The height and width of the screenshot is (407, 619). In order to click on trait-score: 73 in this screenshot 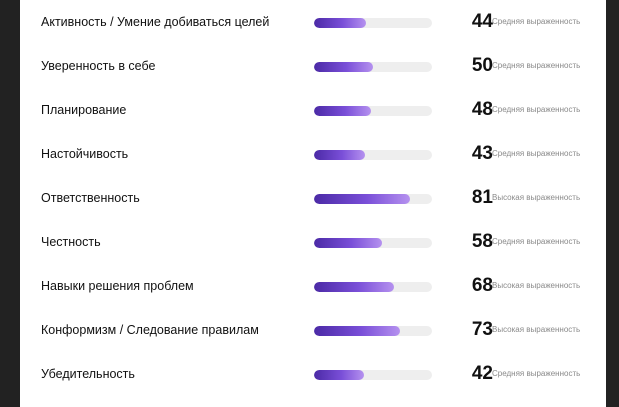, I will do `click(482, 329)`.